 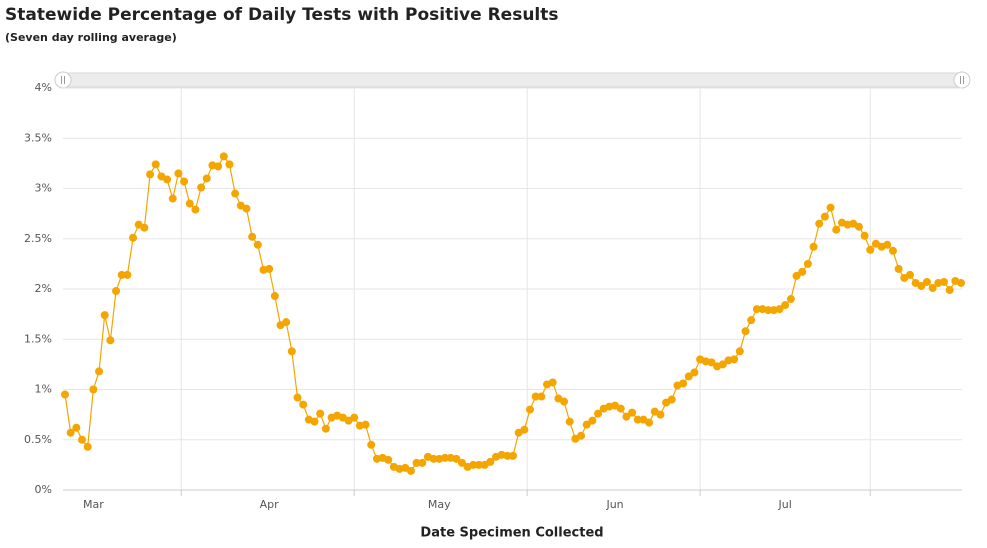 What do you see at coordinates (38, 137) in the screenshot?
I see `y-tick-label: 3.5%` at bounding box center [38, 137].